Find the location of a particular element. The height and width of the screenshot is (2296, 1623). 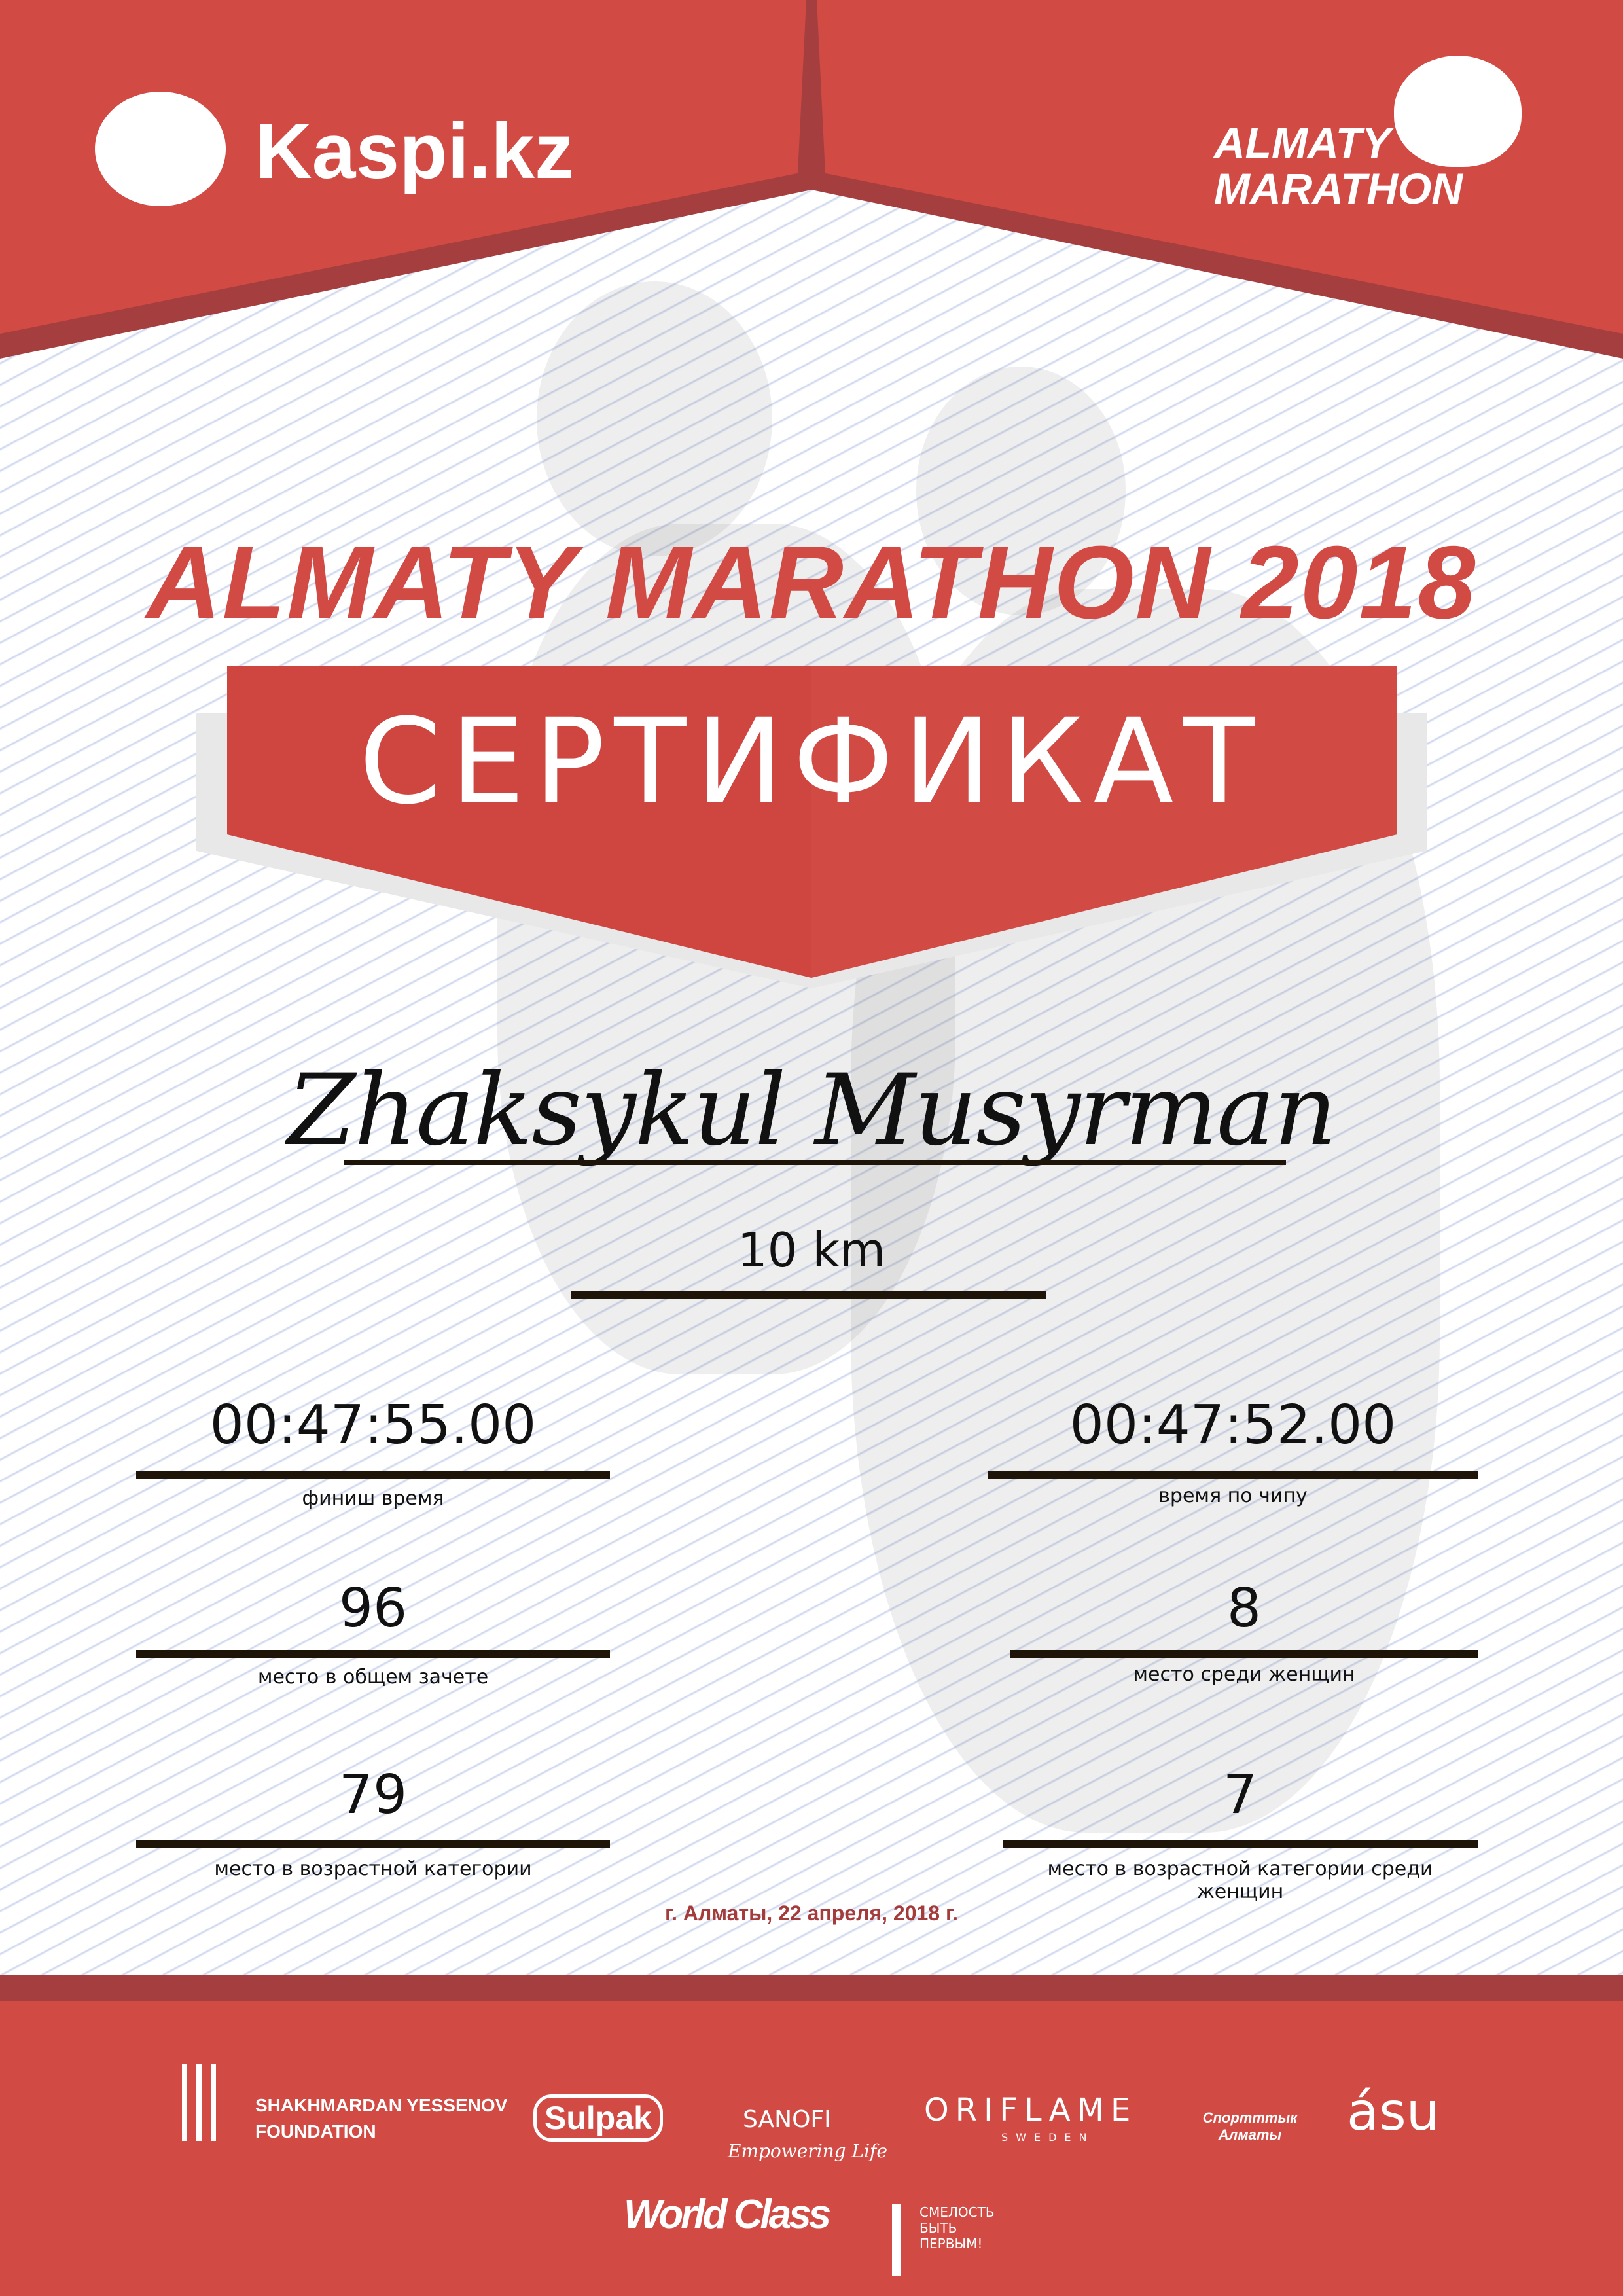

yessenov-bars-icon is located at coordinates (201, 2102).